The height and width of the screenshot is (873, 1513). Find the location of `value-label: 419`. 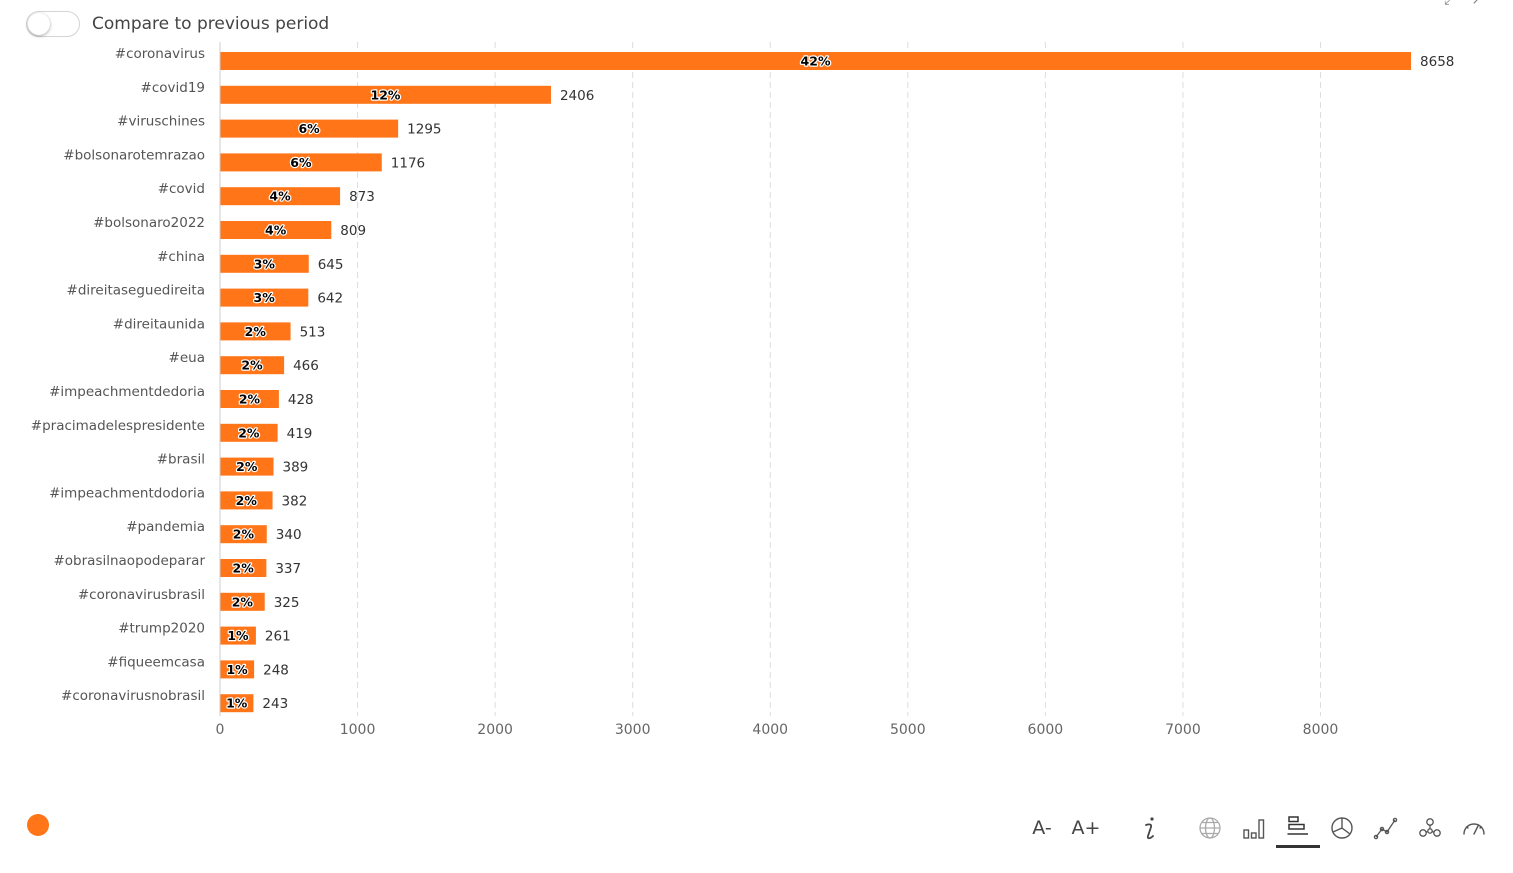

value-label: 419 is located at coordinates (300, 434).